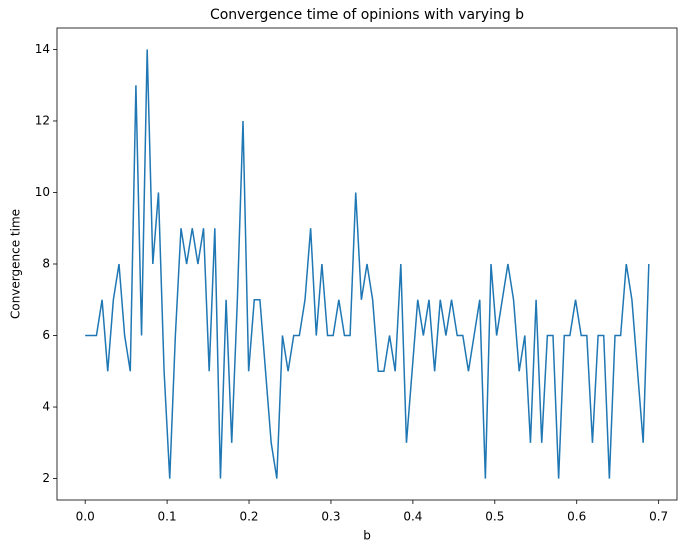 The width and height of the screenshot is (686, 551). I want to click on x-tick-label: 0.3, so click(330, 517).